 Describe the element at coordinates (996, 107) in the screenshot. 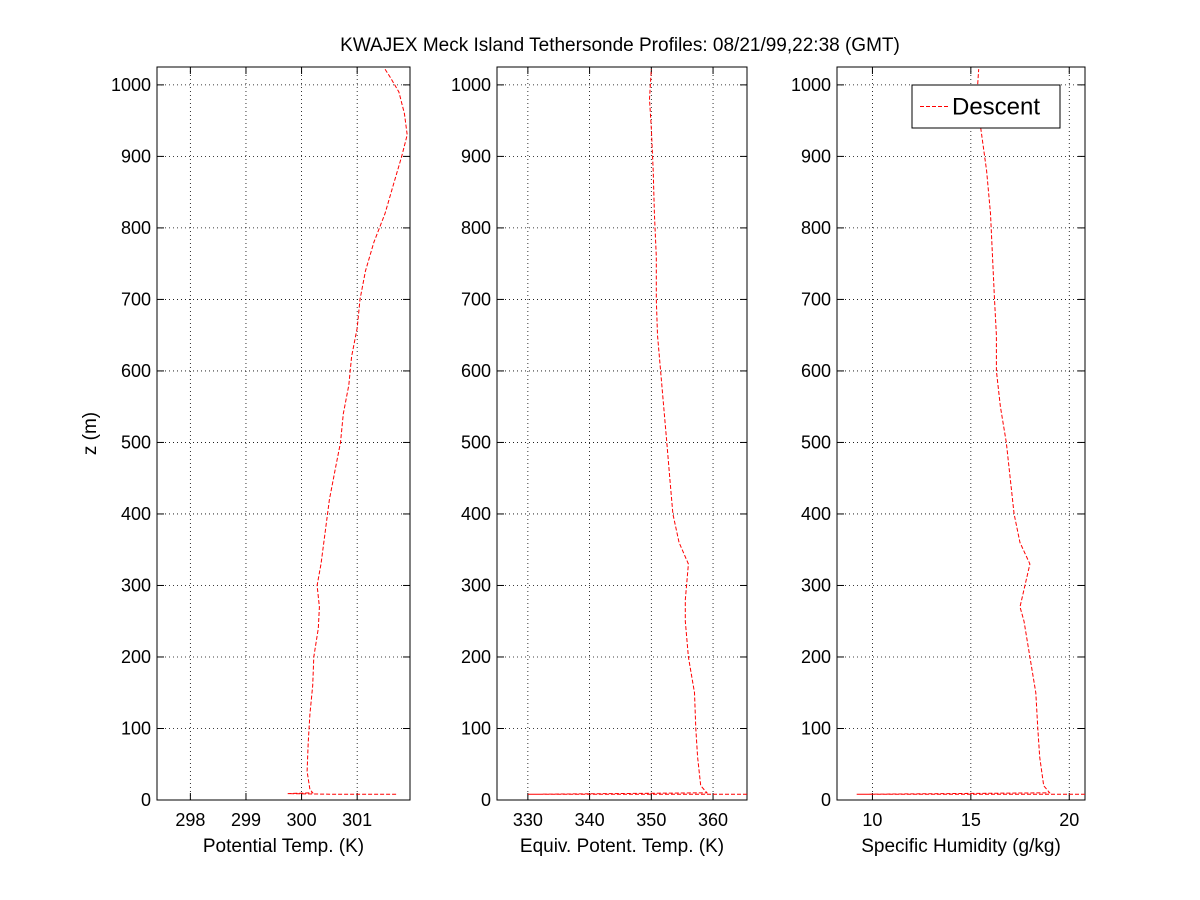

I see `legend-label: Descent` at that location.